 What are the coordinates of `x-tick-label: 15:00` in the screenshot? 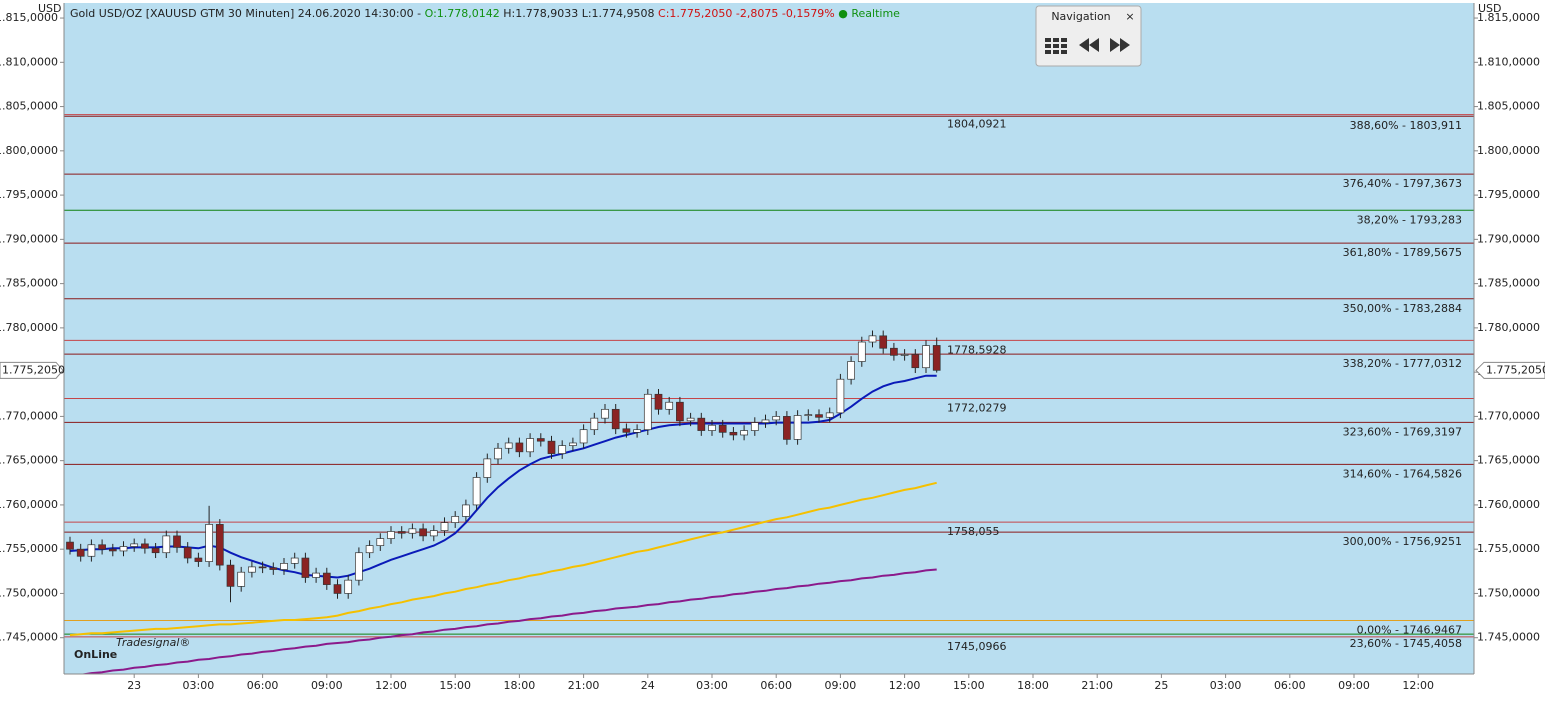 It's located at (969, 685).